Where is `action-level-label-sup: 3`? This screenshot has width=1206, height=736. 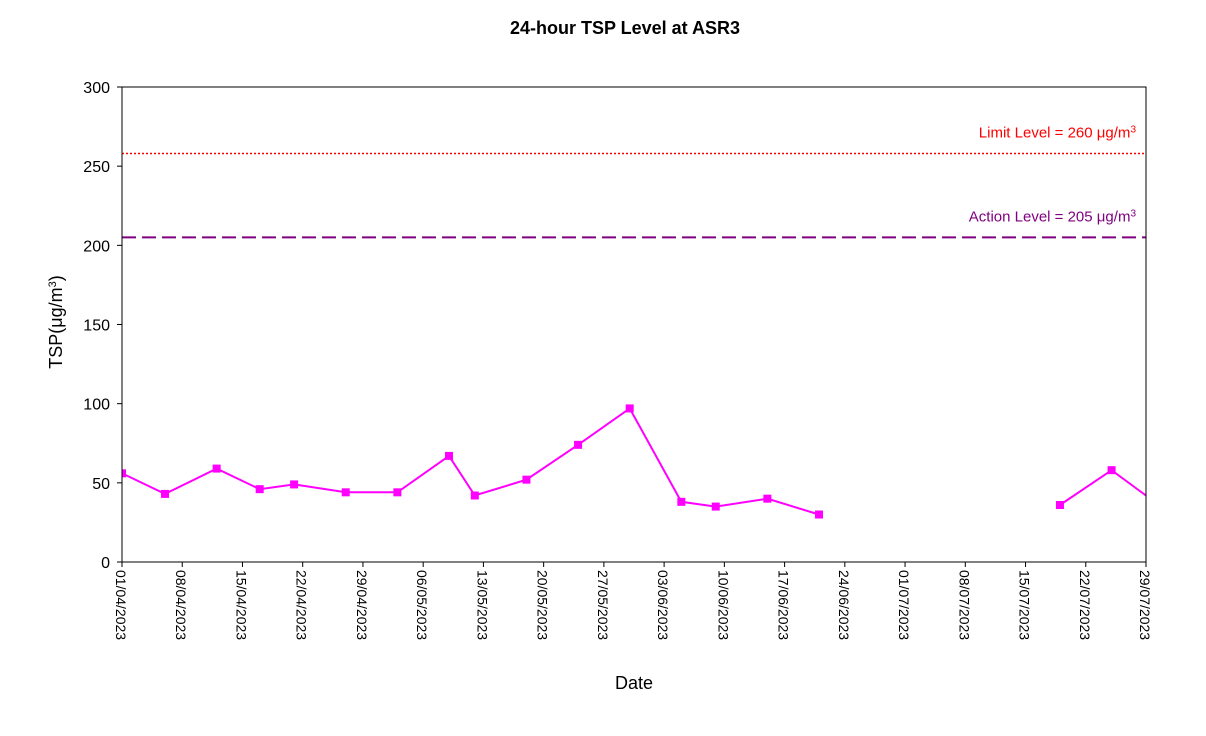 action-level-label-sup: 3 is located at coordinates (1133, 213).